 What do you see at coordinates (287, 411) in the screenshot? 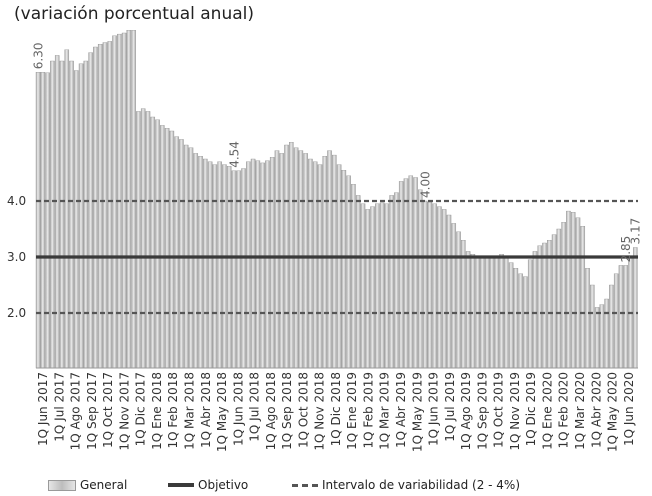
I see `x-tick-label: 1Q Sep 2018` at bounding box center [287, 411].